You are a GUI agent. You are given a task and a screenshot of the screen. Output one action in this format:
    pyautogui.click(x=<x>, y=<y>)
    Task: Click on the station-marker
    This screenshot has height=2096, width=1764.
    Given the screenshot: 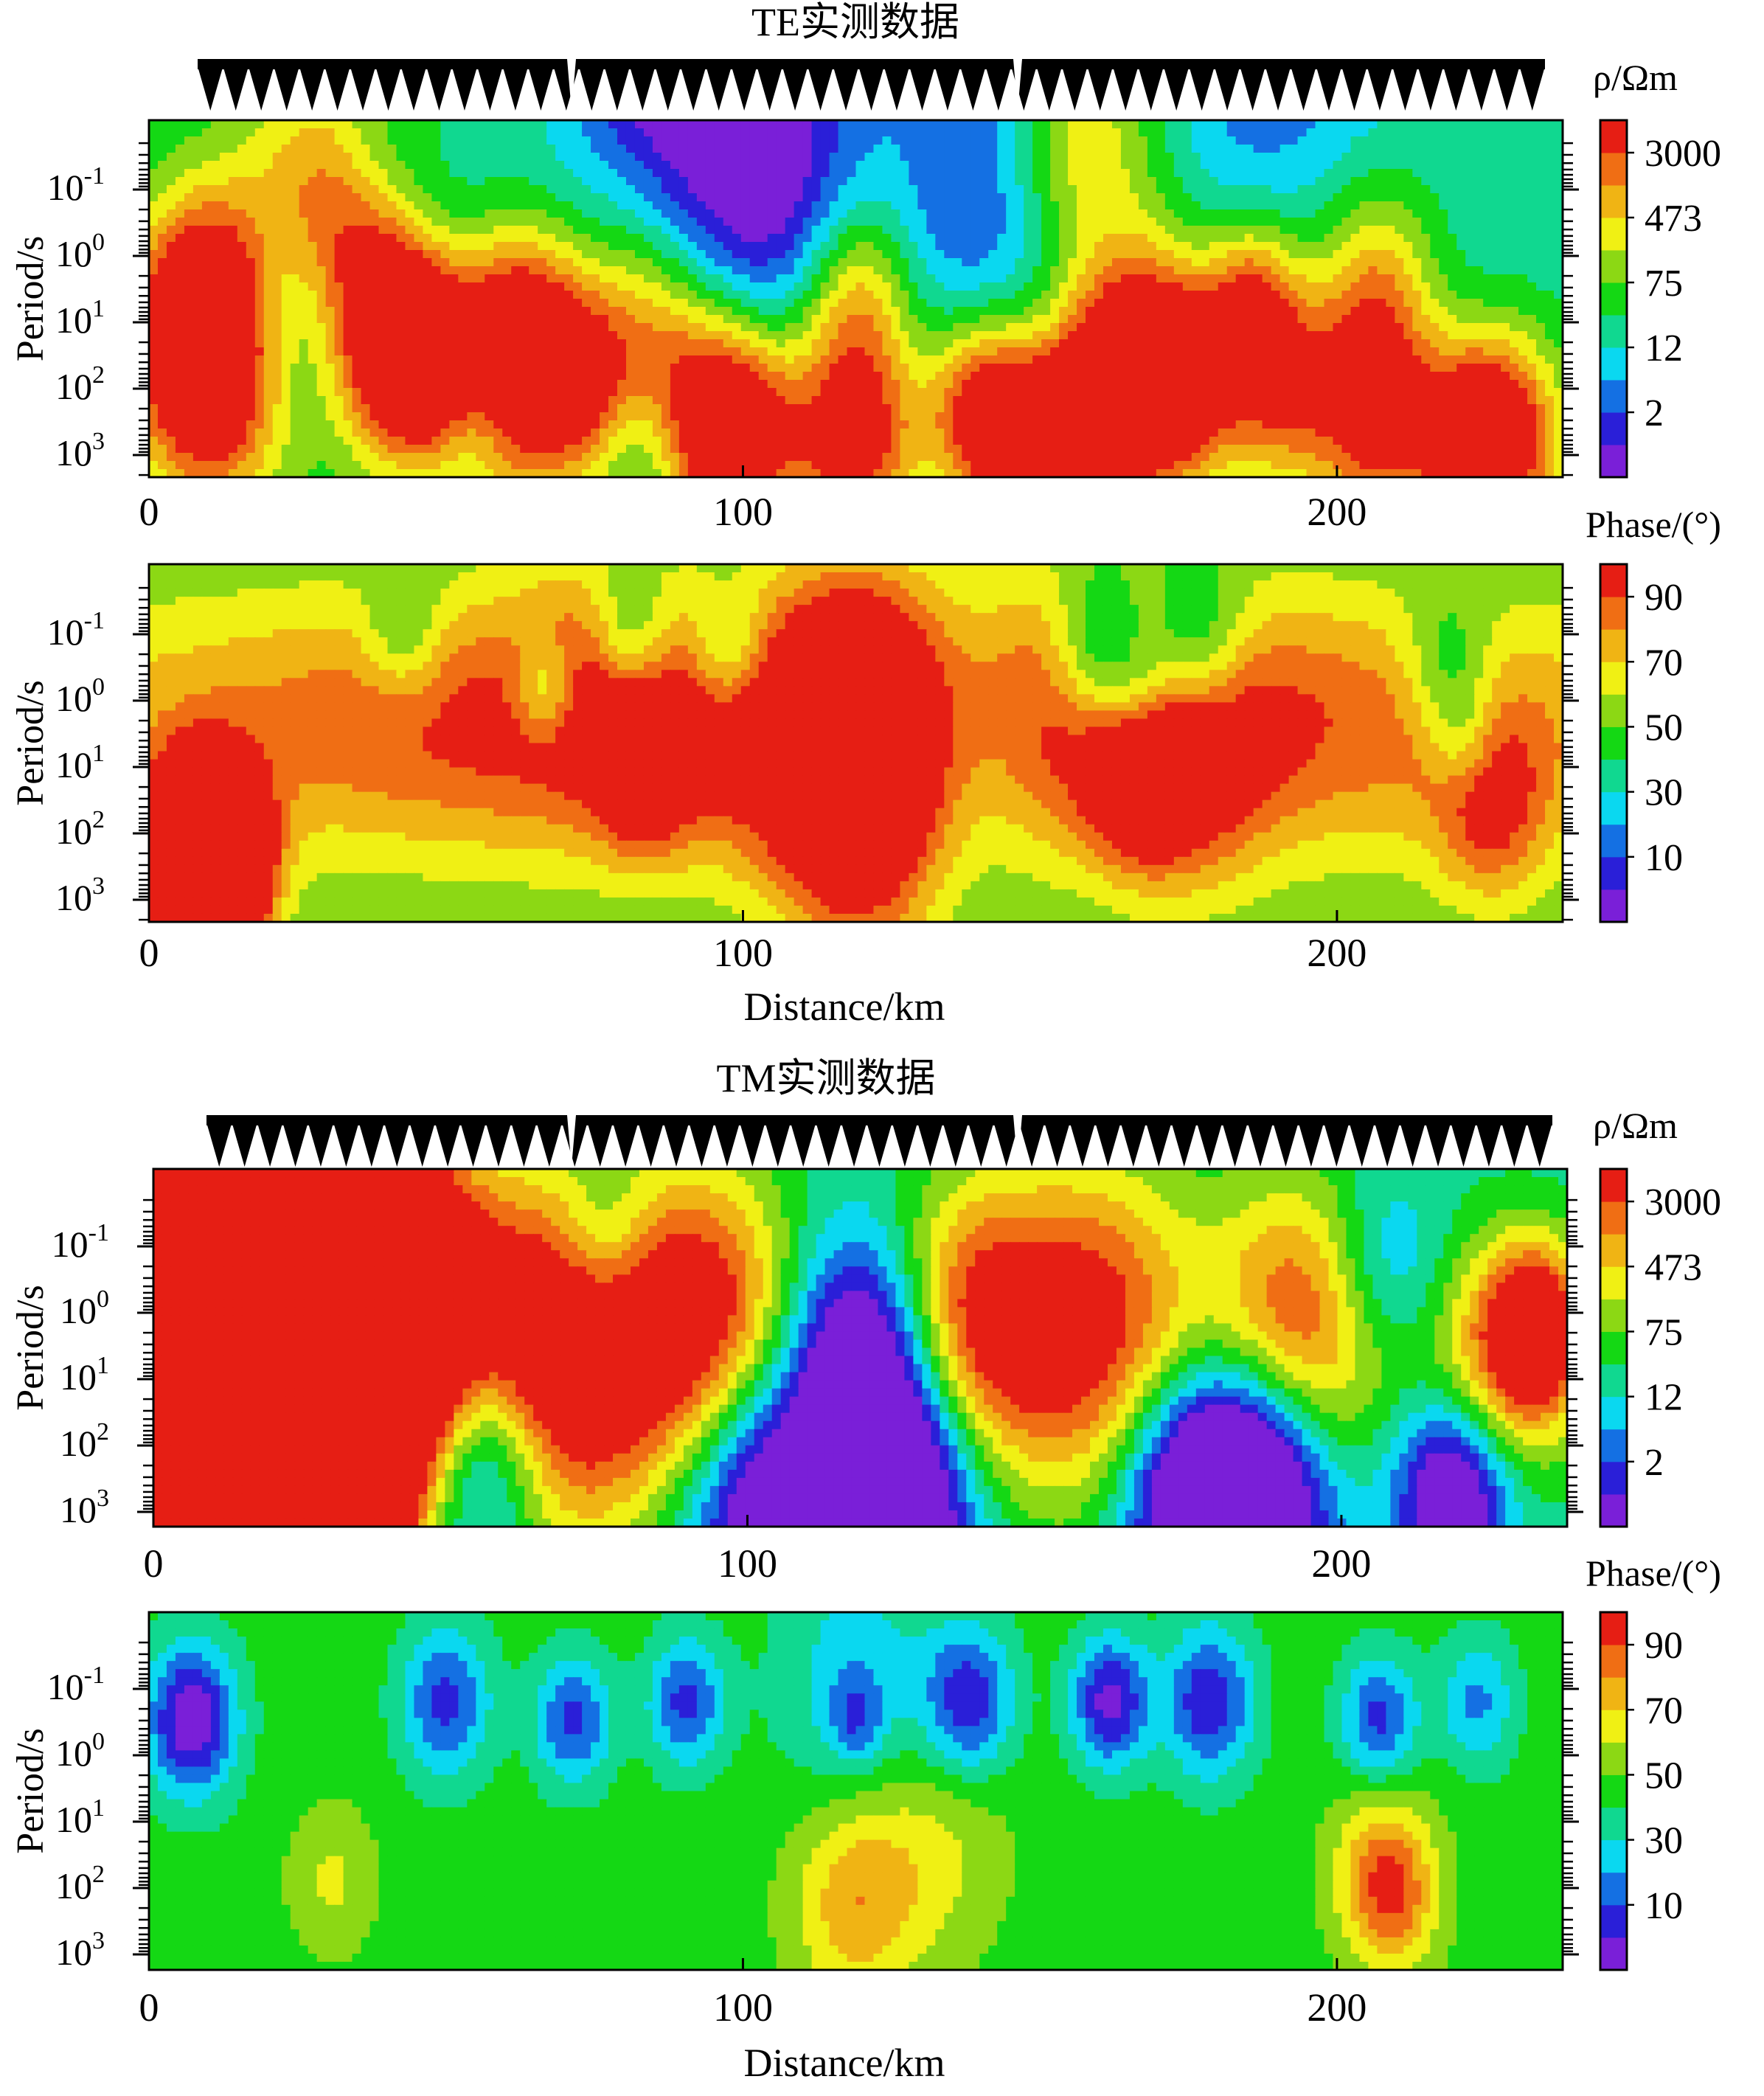 What is the action you would take?
    pyautogui.click(x=413, y=88)
    